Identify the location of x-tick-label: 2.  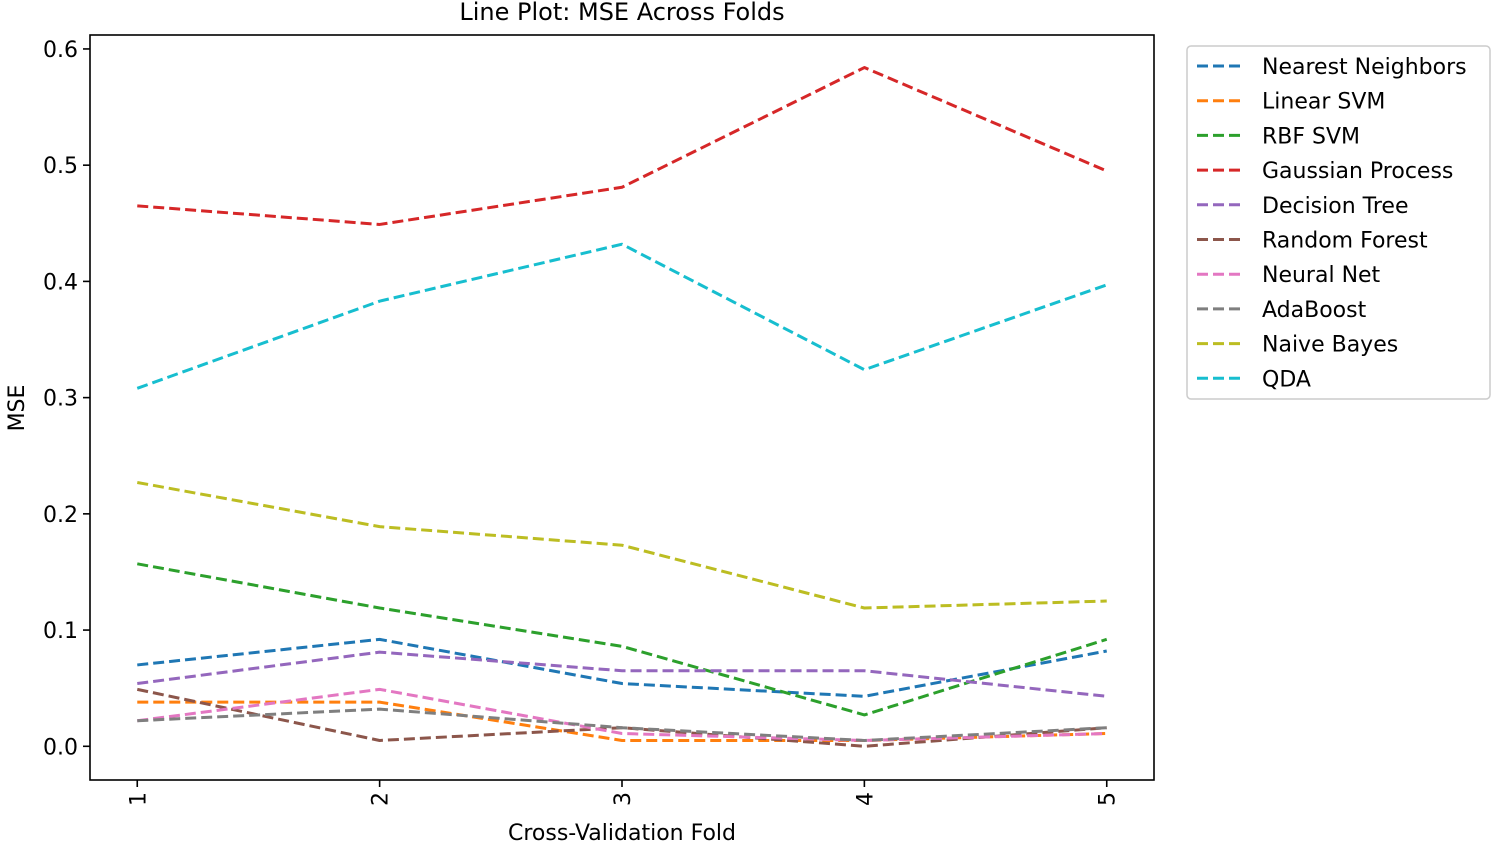
(381, 799).